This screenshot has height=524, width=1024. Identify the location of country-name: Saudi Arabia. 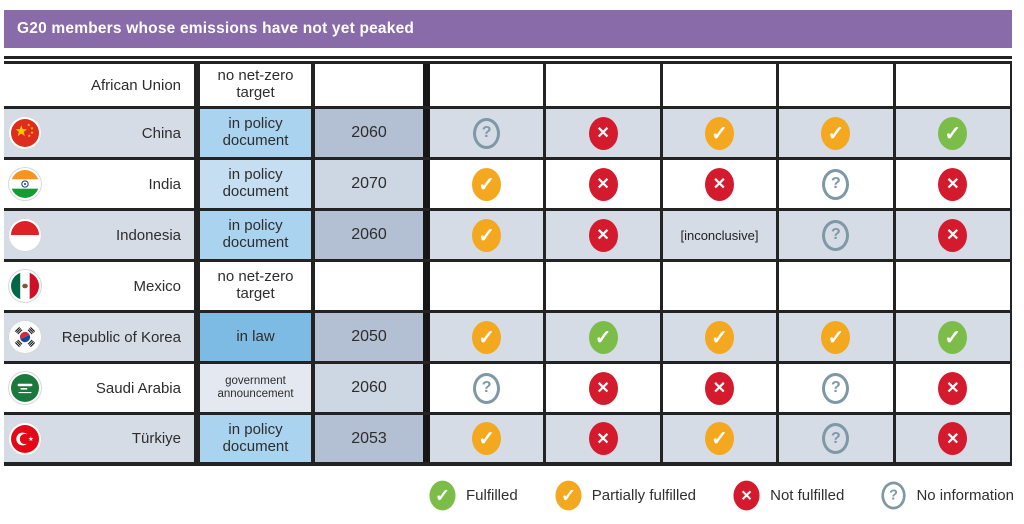
(138, 388).